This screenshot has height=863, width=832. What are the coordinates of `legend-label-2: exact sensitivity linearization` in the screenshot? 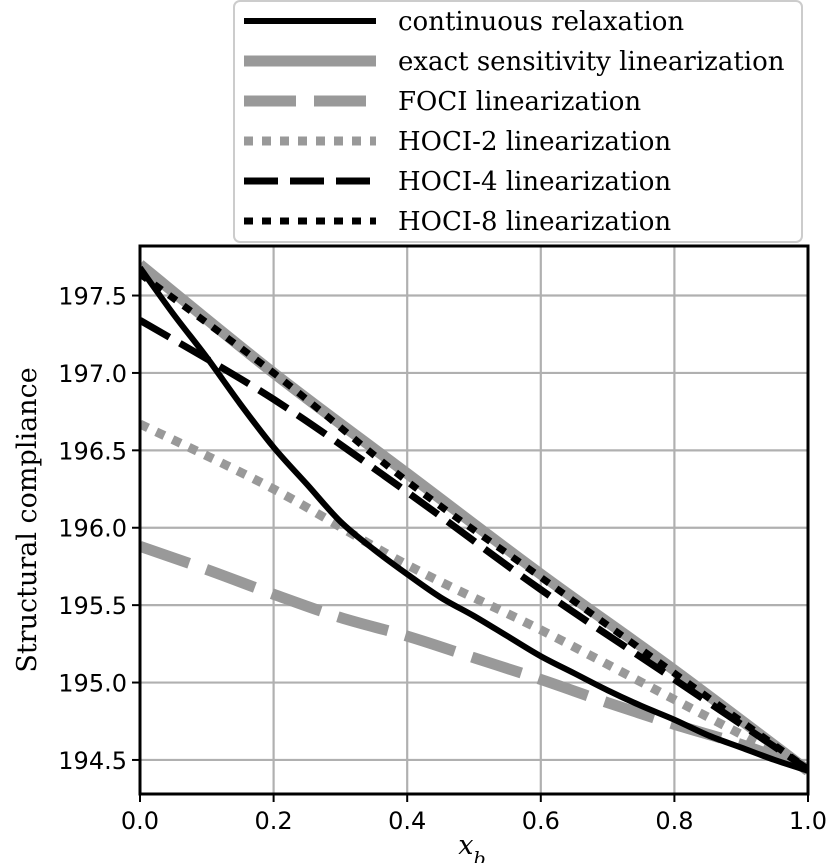 It's located at (591, 62).